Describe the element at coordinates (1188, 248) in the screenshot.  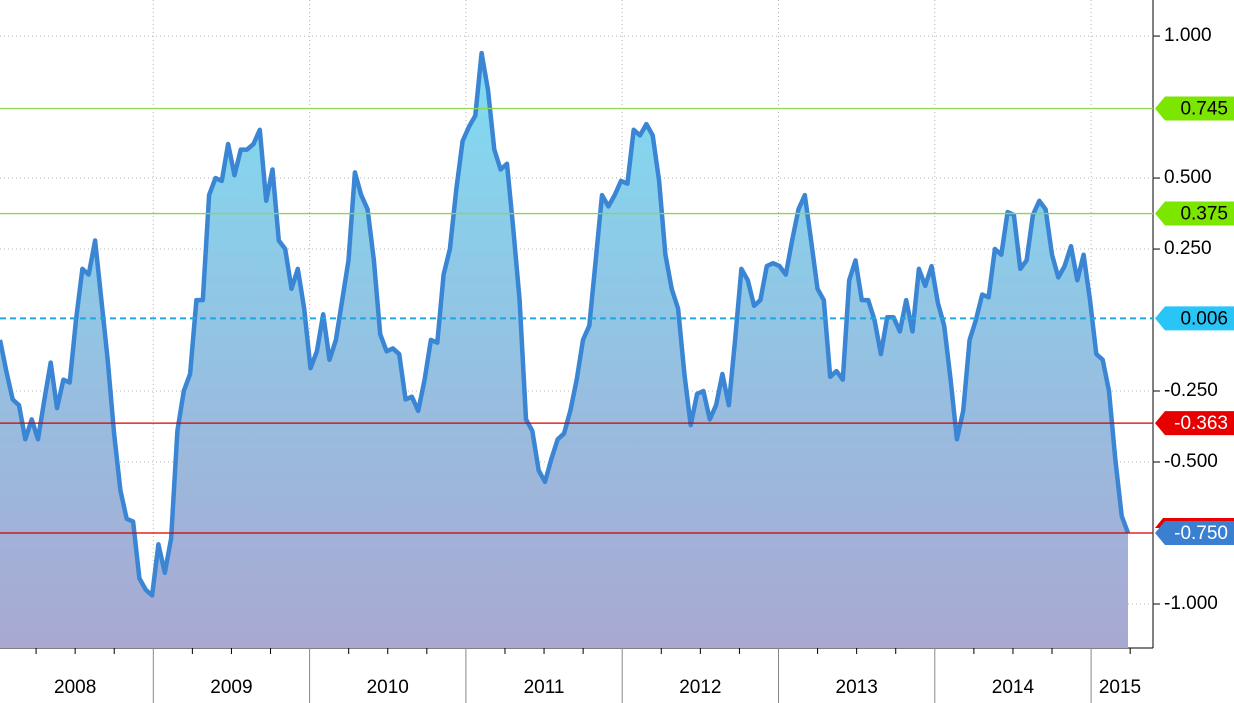
I see `y-tick-label: 0.250` at that location.